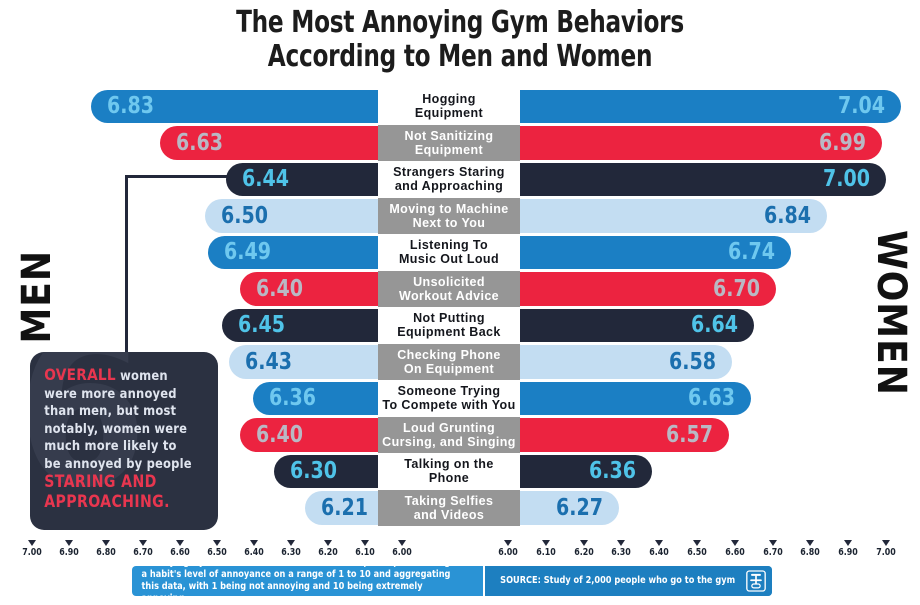 The image size is (920, 605). What do you see at coordinates (613, 435) in the screenshot?
I see `bar-women: 6.57` at bounding box center [613, 435].